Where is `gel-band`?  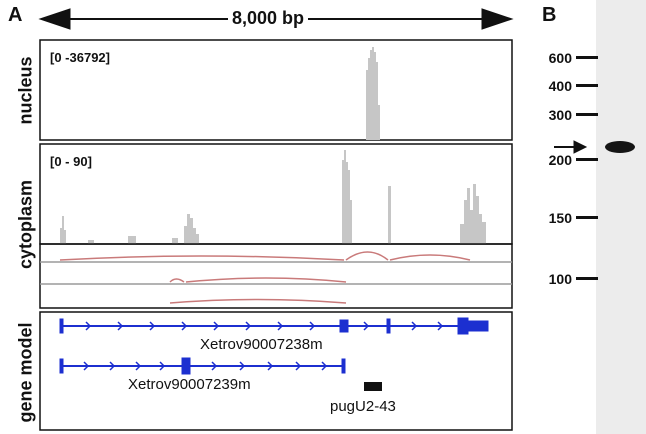 gel-band is located at coordinates (620, 147).